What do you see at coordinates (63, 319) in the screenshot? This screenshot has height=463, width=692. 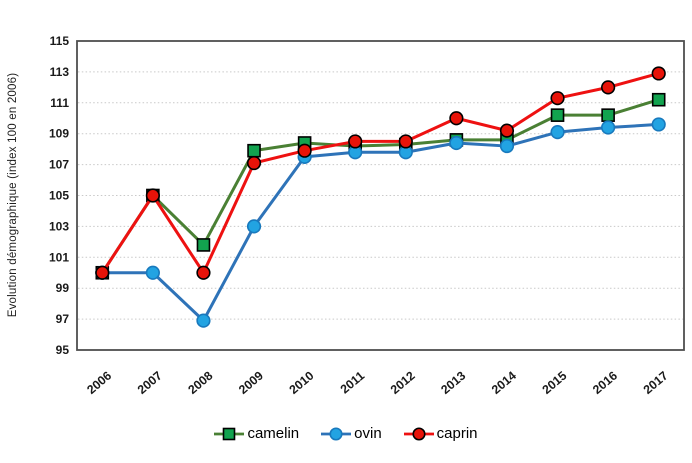 I see `y-tick-label: 97` at bounding box center [63, 319].